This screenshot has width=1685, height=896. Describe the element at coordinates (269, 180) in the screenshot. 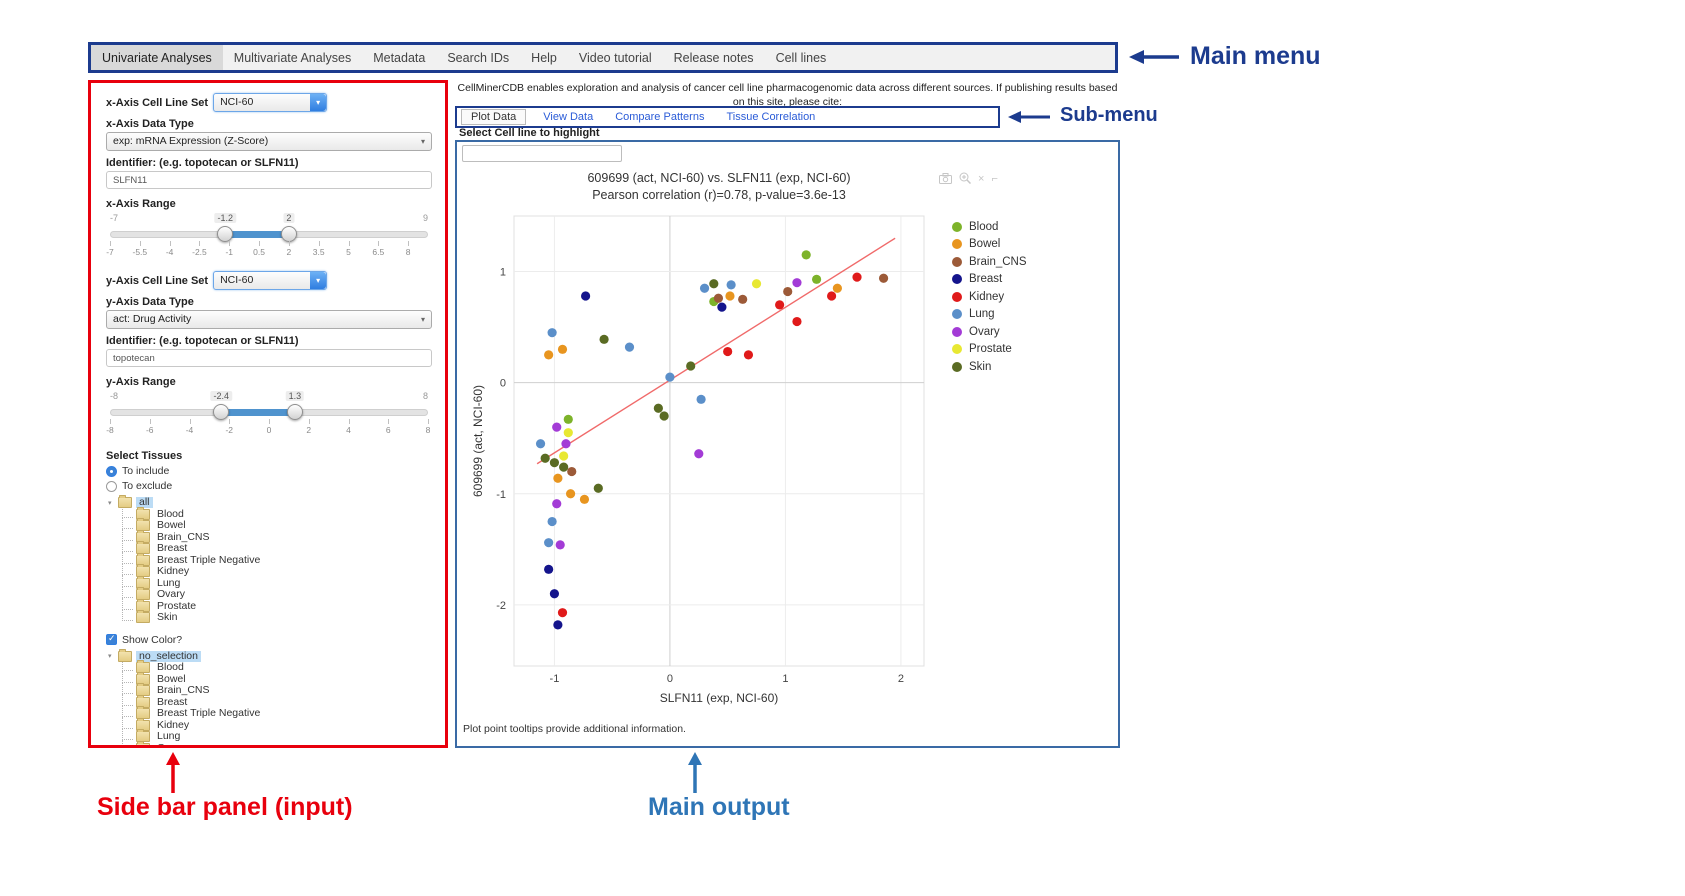

I see `x-identifier-input` at that location.